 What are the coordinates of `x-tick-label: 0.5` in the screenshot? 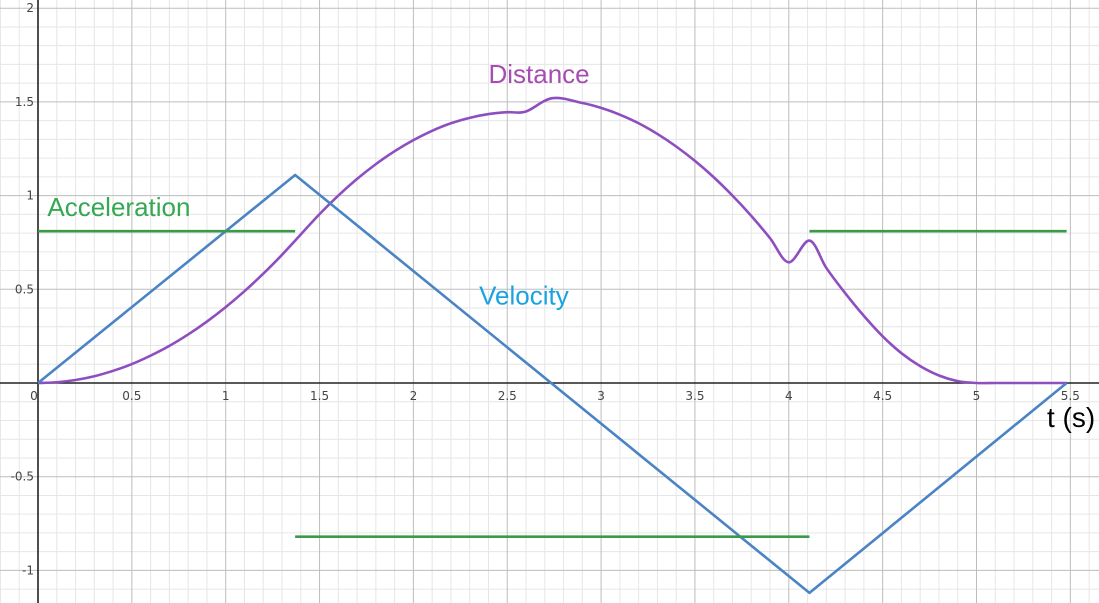 It's located at (131, 396).